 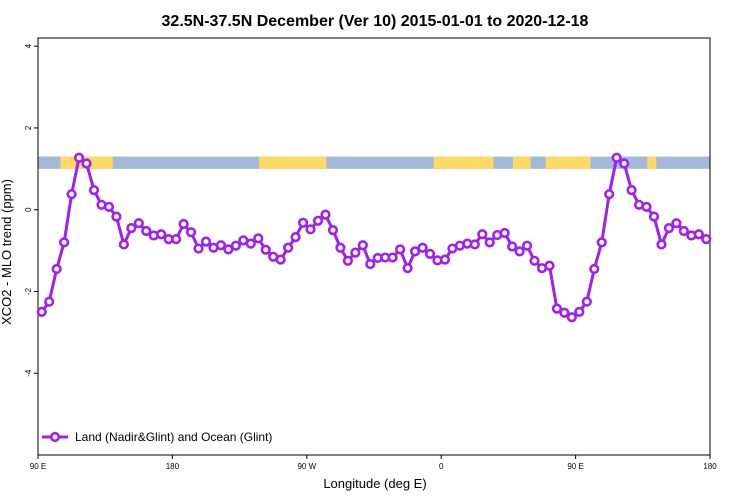 I want to click on y-axis: 4 2 0 -2 -4, so click(x=31, y=210).